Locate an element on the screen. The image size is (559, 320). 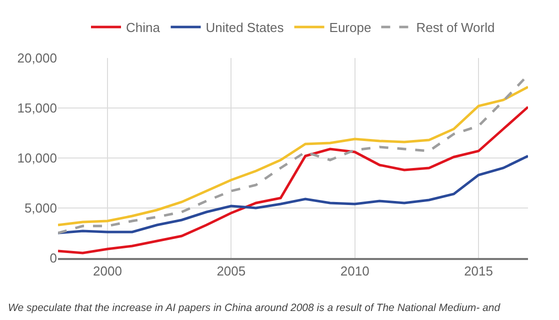
legend-label: China is located at coordinates (143, 28).